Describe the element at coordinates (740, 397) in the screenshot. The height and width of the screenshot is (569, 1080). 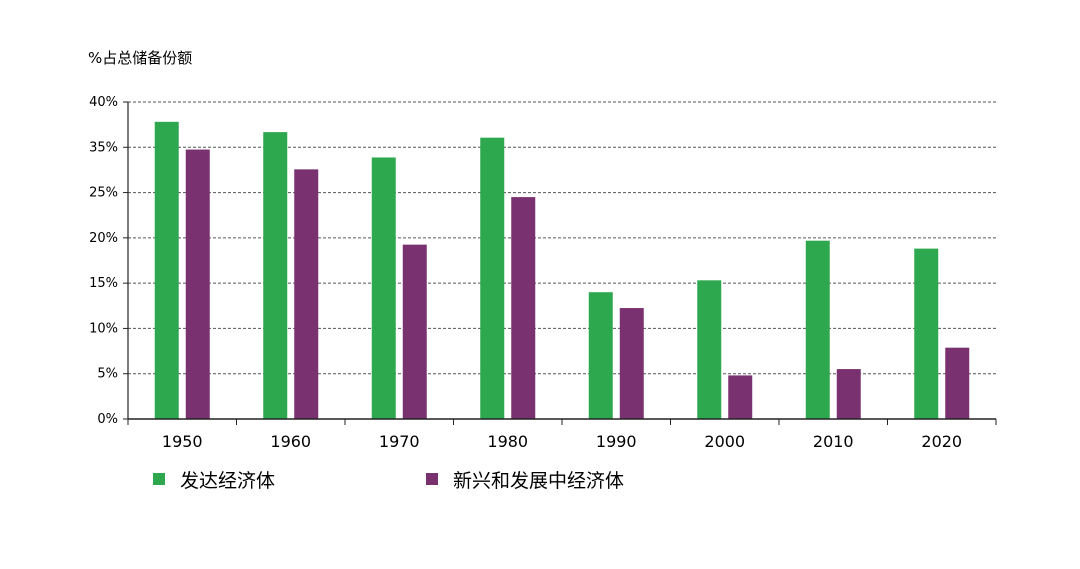
I see `bar-emerging-2000` at that location.